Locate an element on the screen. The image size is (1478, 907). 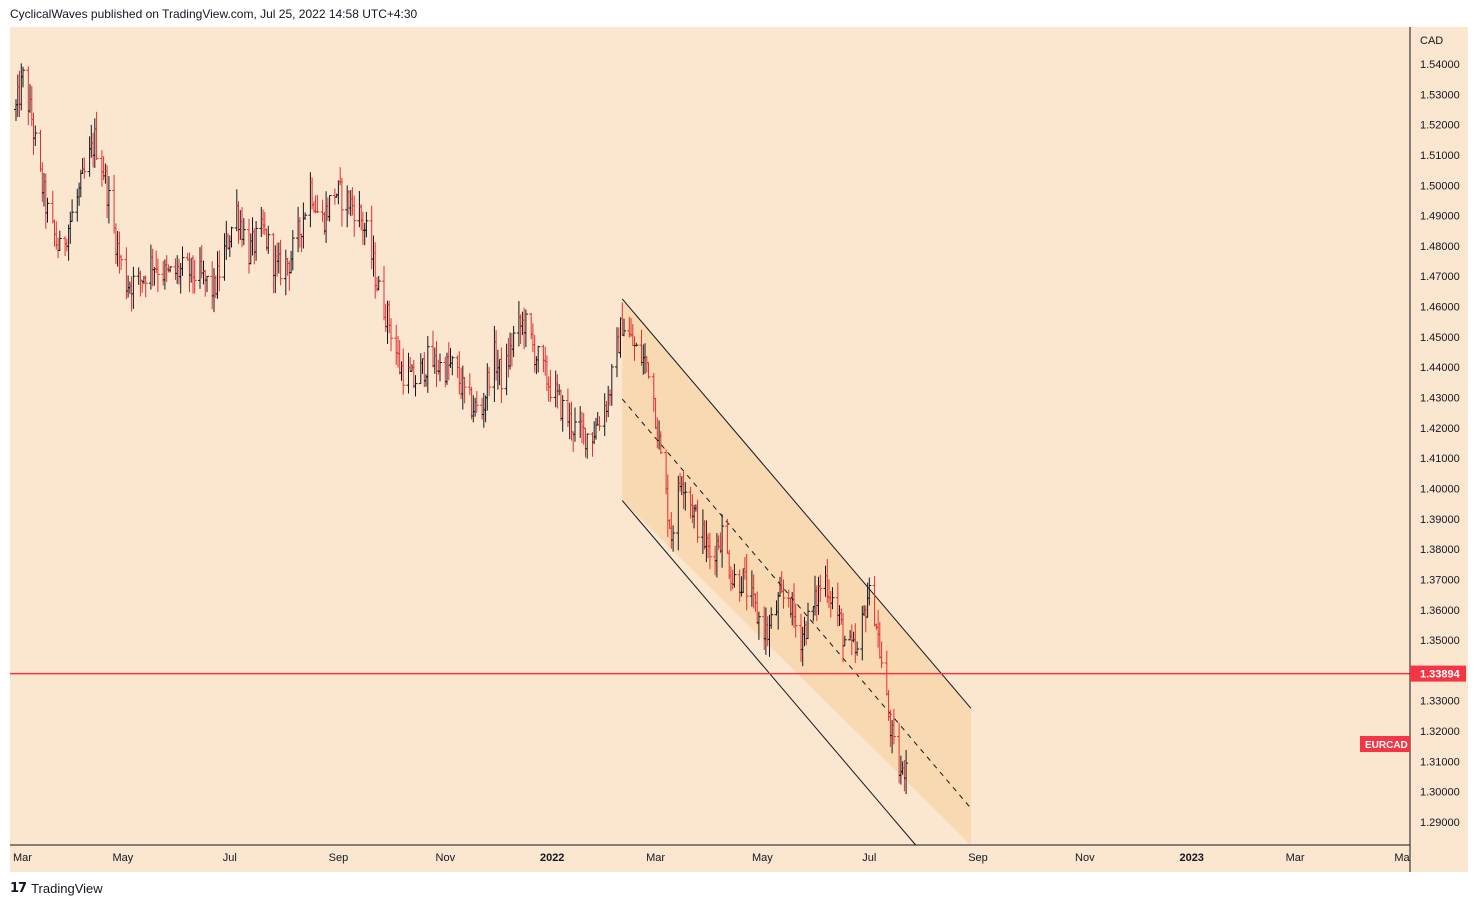
level-price-text: 1.33894 is located at coordinates (1440, 675).